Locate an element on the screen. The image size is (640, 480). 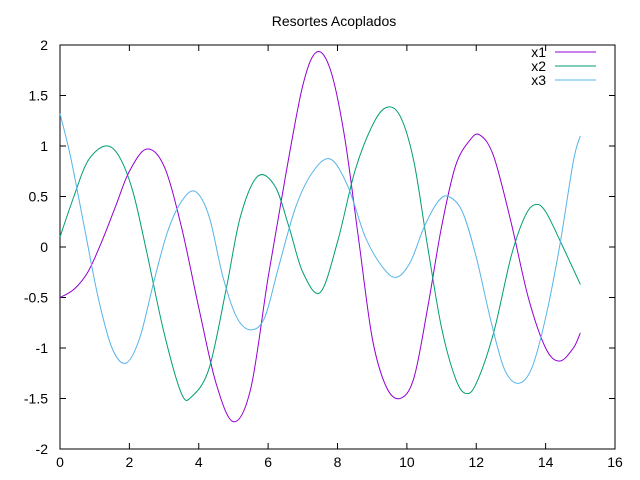
legend-label-x2: x2 is located at coordinates (538, 66).